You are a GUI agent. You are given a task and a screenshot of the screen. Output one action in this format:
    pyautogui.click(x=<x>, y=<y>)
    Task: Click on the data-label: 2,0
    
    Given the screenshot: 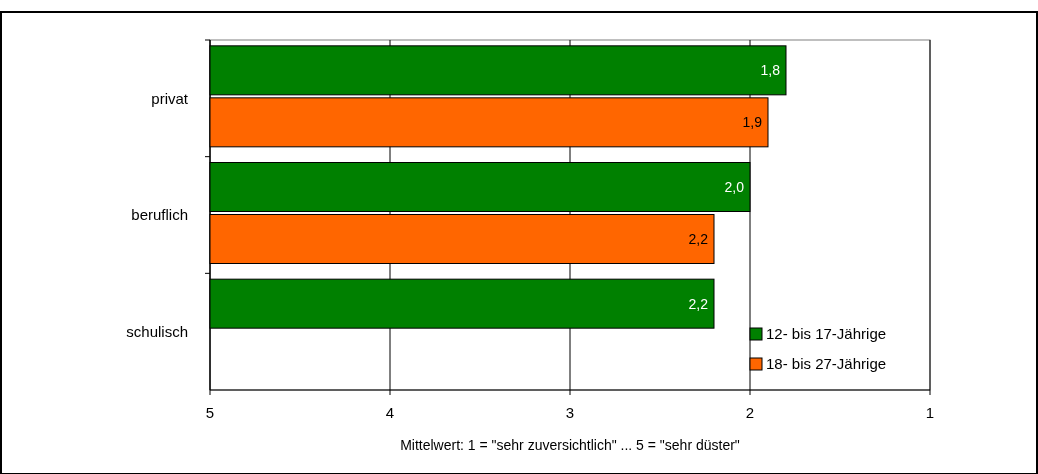 What is the action you would take?
    pyautogui.click(x=734, y=186)
    